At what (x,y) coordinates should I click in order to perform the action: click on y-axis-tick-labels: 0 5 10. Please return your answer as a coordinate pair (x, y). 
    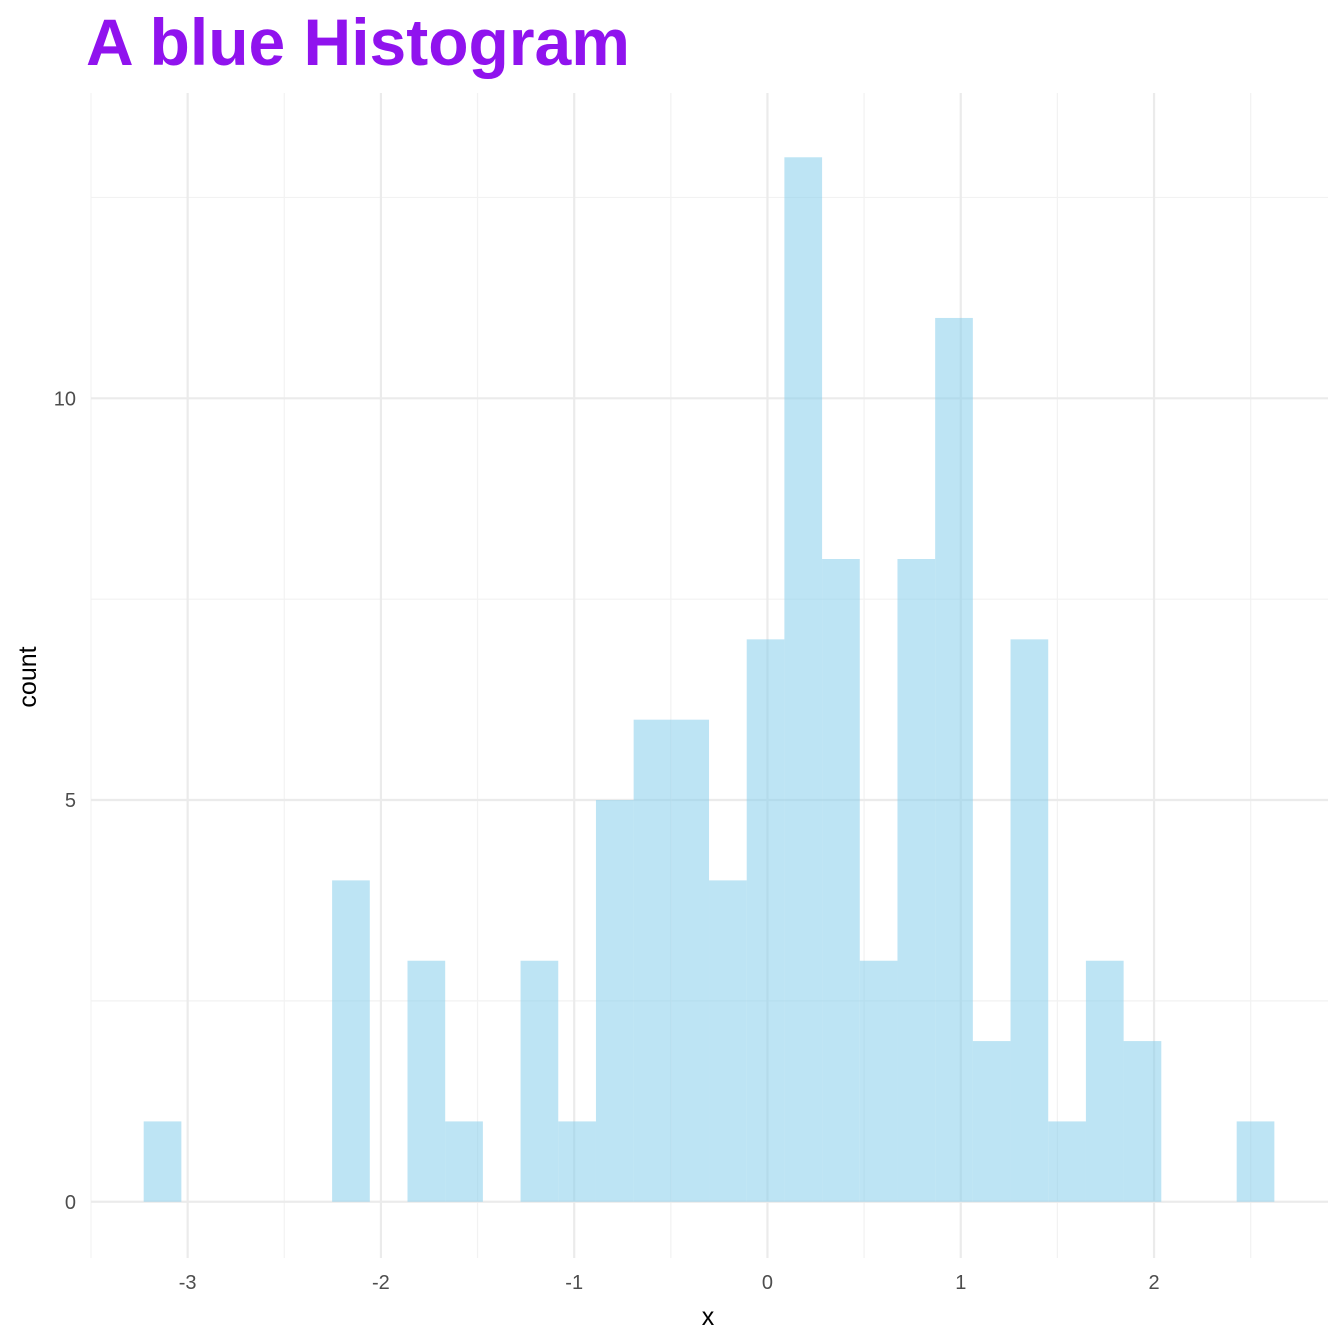
    Looking at the image, I should click on (65, 800).